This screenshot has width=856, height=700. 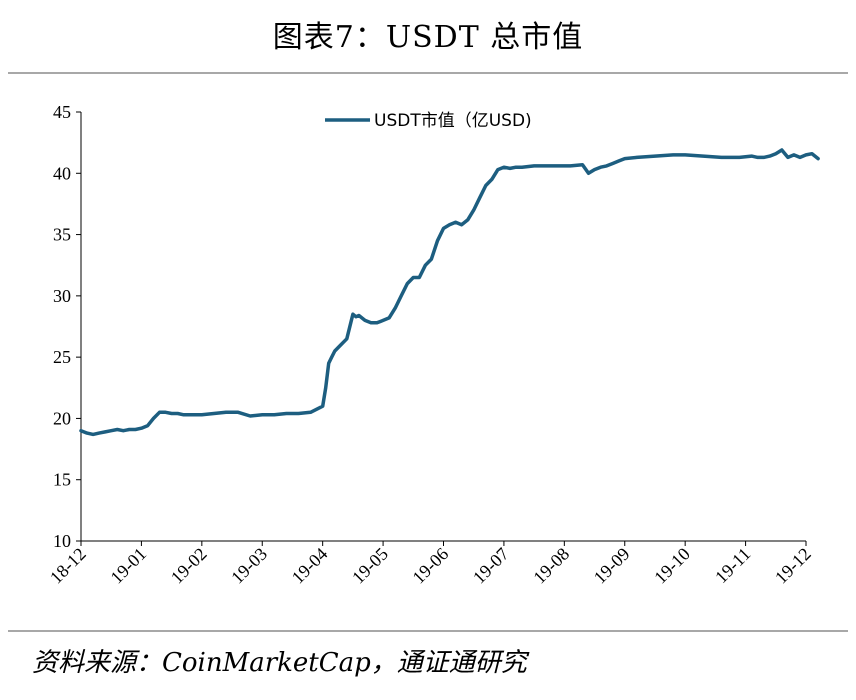 What do you see at coordinates (672, 566) in the screenshot?
I see `x-tick-label: 19-10` at bounding box center [672, 566].